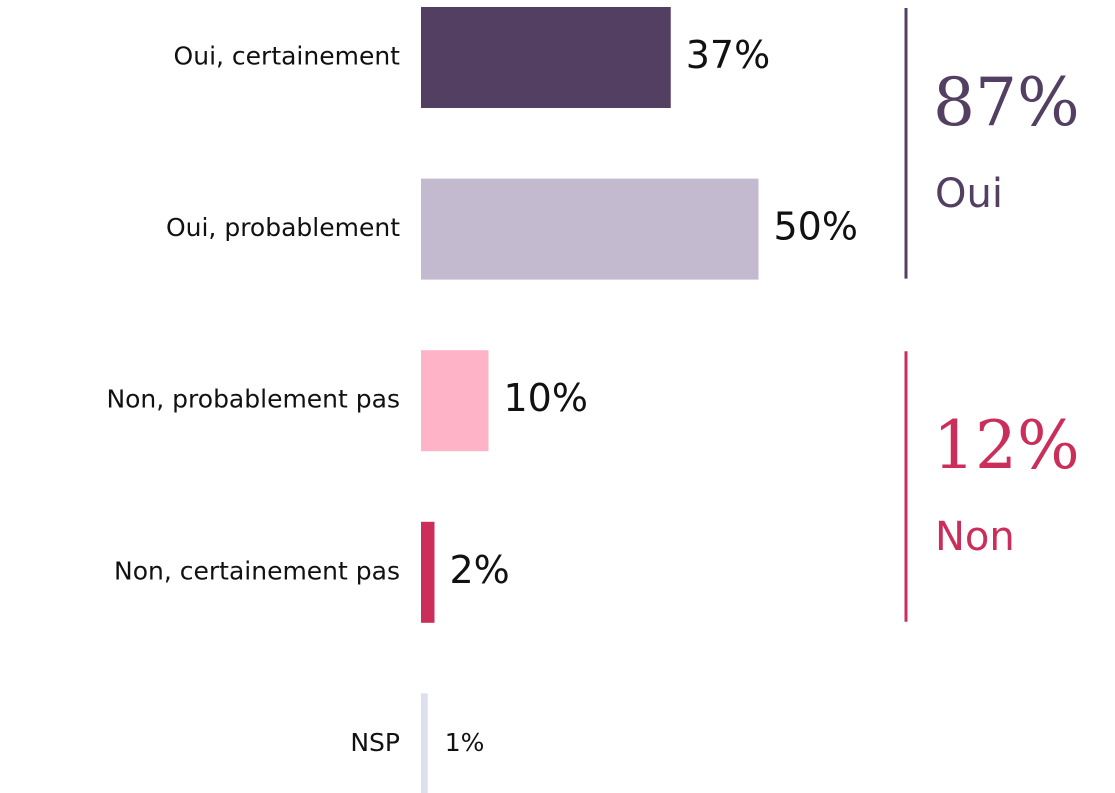 Image resolution: width=1115 pixels, height=793 pixels. I want to click on category-label: NSP, so click(375, 742).